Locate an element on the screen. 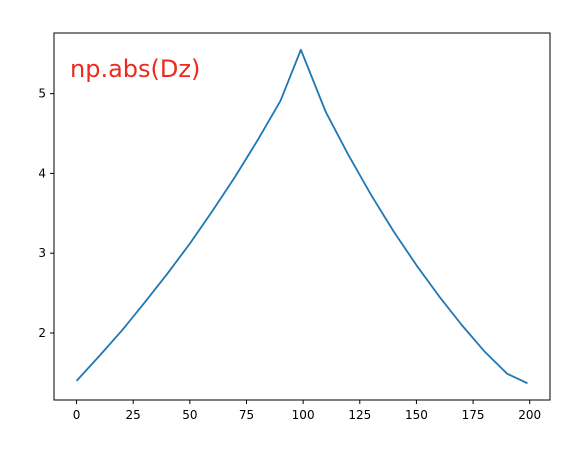 The height and width of the screenshot is (449, 582). x-tick-label: 100 is located at coordinates (303, 415).